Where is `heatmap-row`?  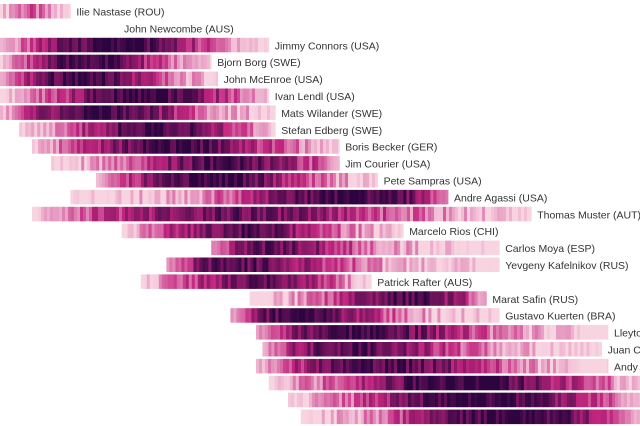 heatmap-row is located at coordinates (262, 231).